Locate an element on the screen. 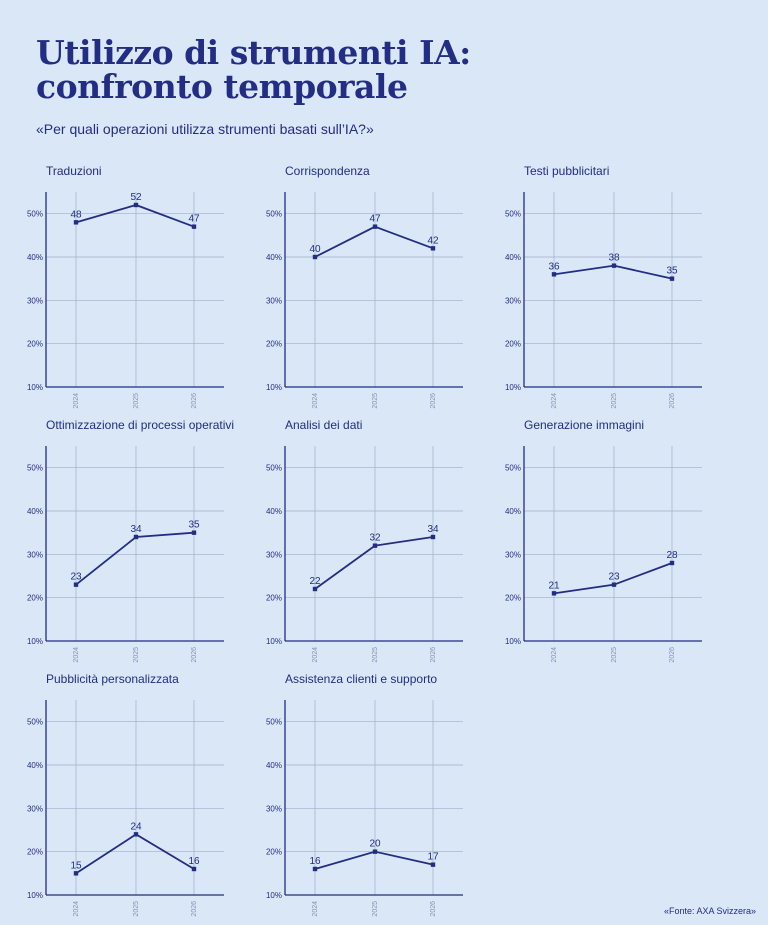 Image resolution: width=768 pixels, height=925 pixels. chart-title: Analisi dei dati is located at coordinates (324, 425).